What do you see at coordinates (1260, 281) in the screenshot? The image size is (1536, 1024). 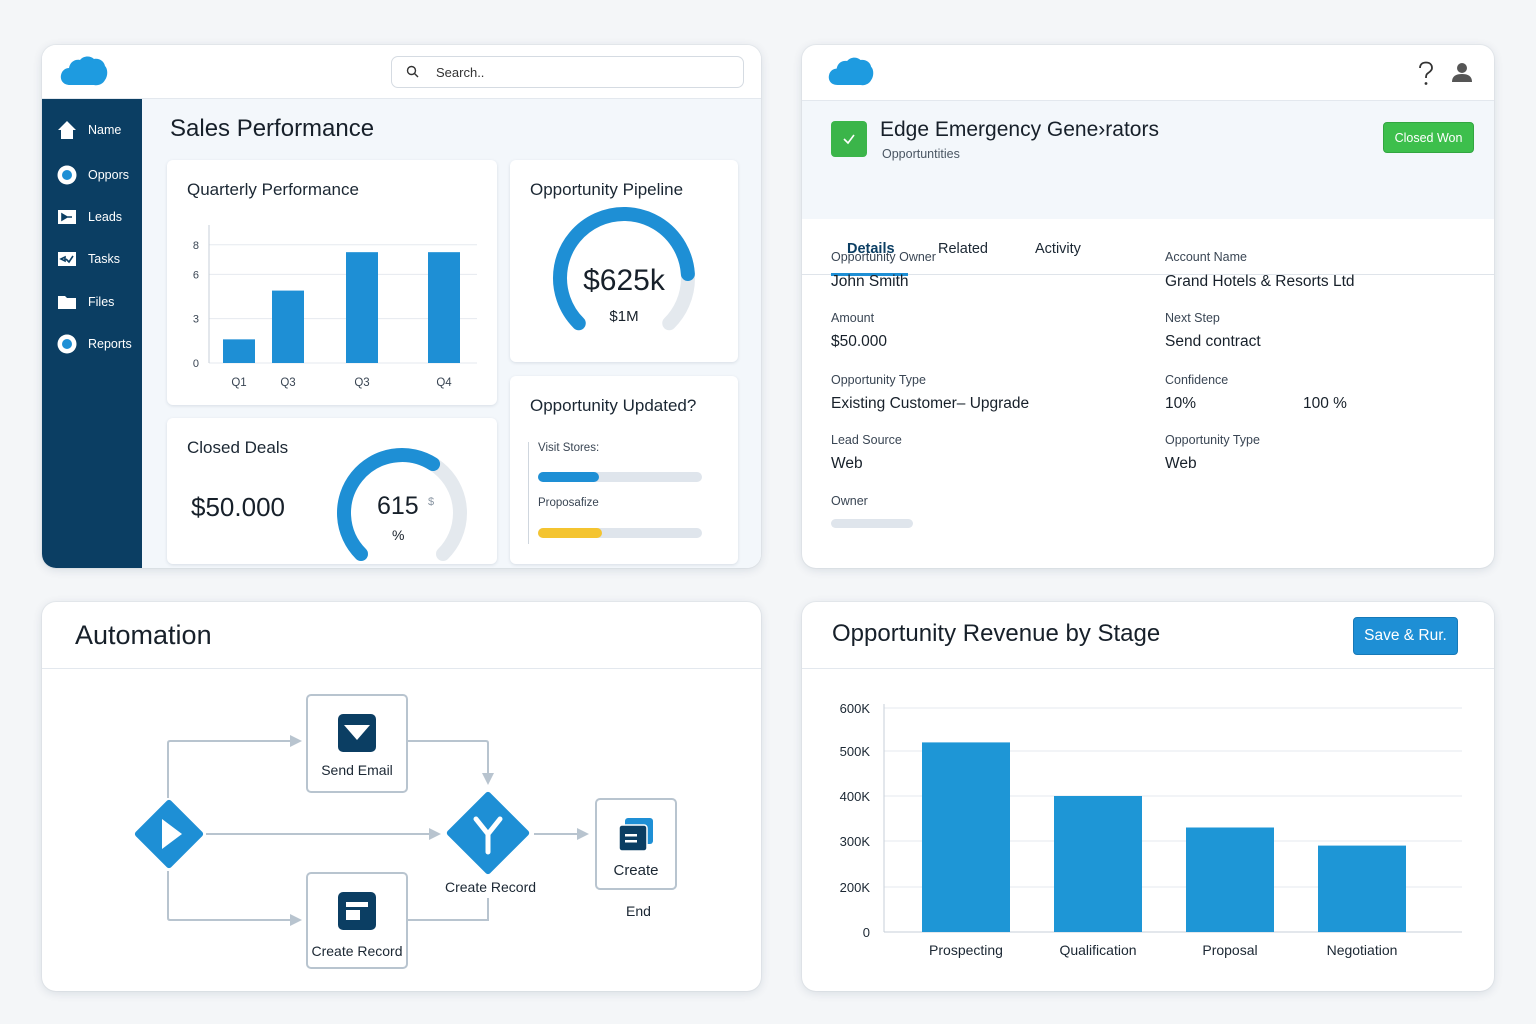 I see `field-value: Grand Hotels & Resorts Ltd` at bounding box center [1260, 281].